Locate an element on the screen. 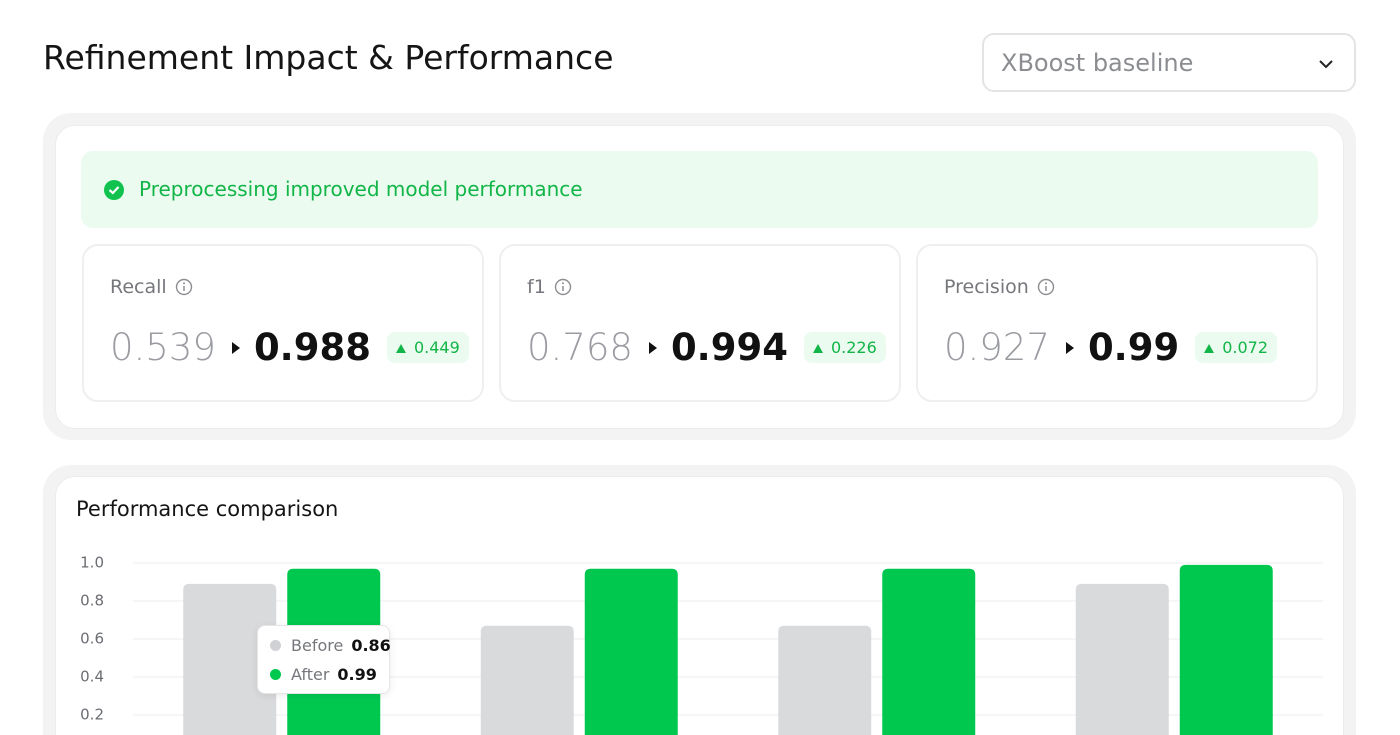 The height and width of the screenshot is (735, 1400). metric-delta: 0.226 is located at coordinates (844, 347).